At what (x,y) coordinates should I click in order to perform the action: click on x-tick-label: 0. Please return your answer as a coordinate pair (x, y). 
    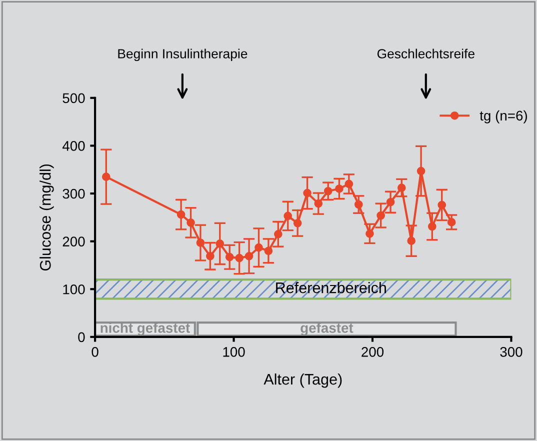
    Looking at the image, I should click on (95, 352).